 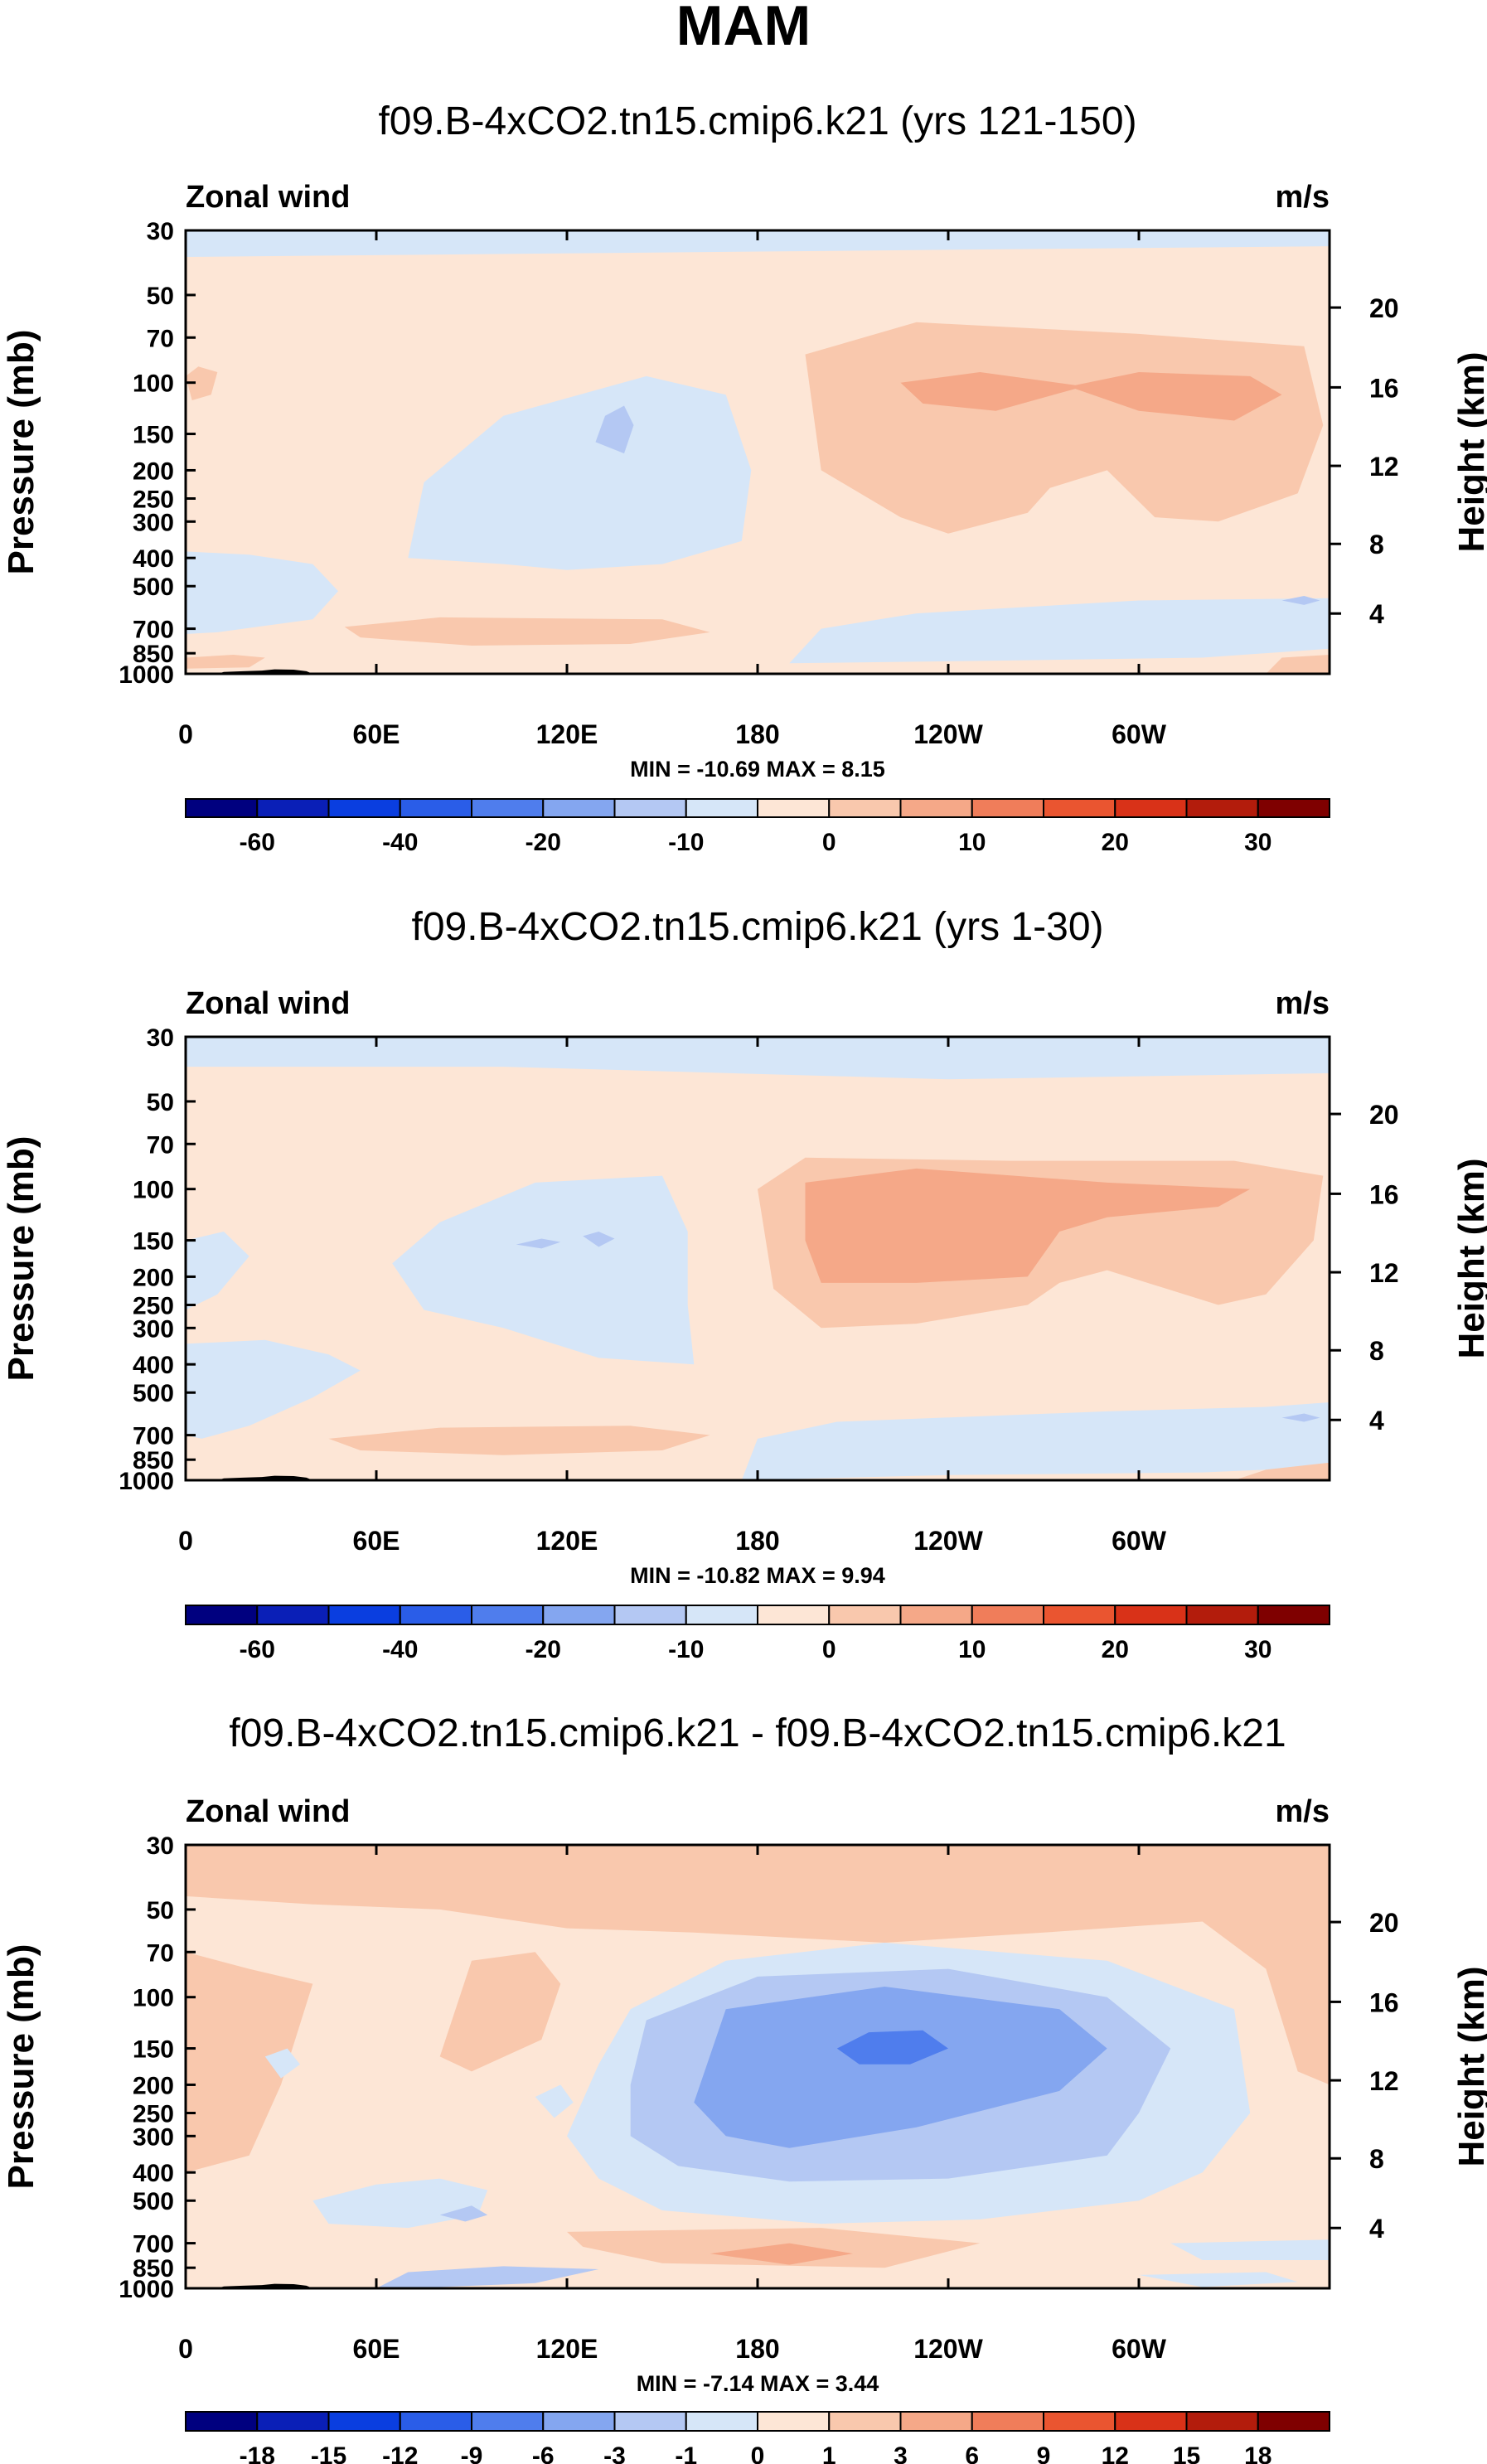 I want to click on y-tick-label: 70, so click(x=160, y=1145).